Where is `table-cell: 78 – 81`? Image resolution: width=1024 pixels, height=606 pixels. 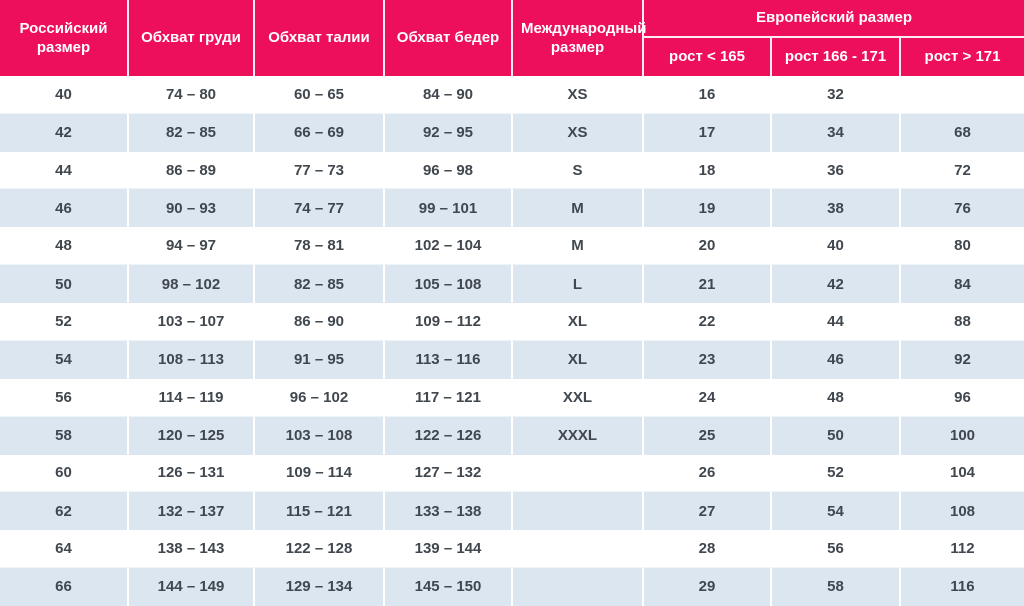
table-cell: 78 – 81 is located at coordinates (318, 246).